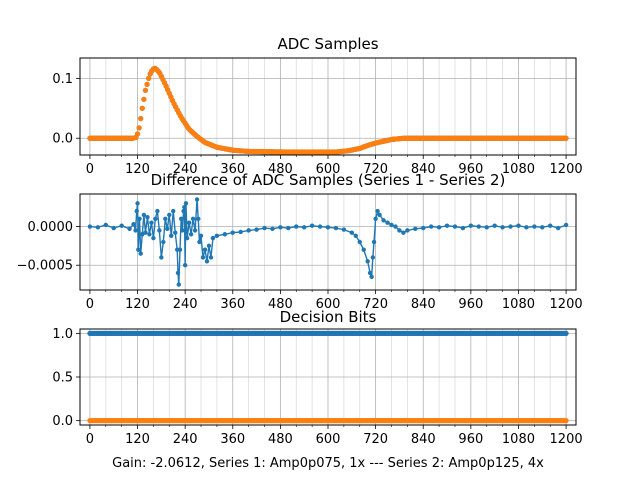  Describe the element at coordinates (328, 242) in the screenshot. I see `difference-difference-line` at that location.